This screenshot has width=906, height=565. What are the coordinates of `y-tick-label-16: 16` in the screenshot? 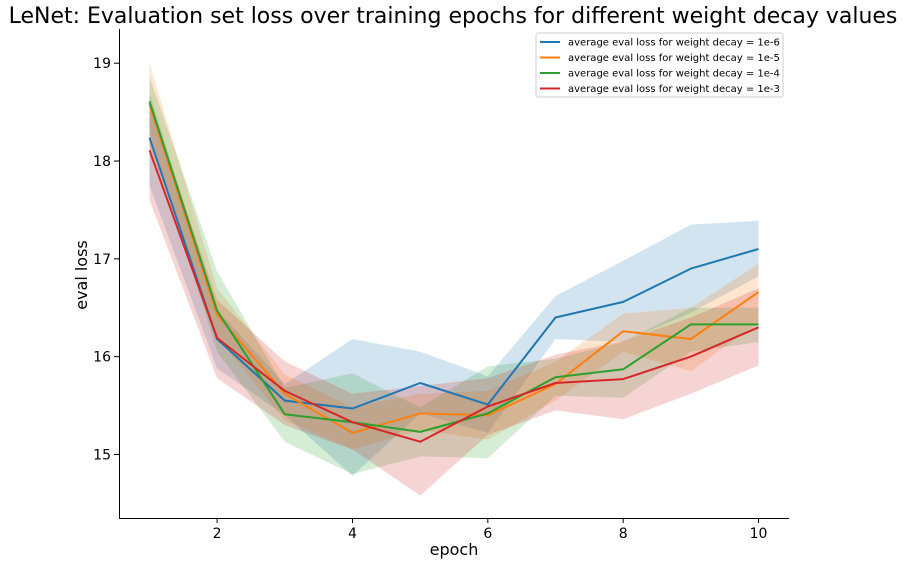 It's located at (102, 358).